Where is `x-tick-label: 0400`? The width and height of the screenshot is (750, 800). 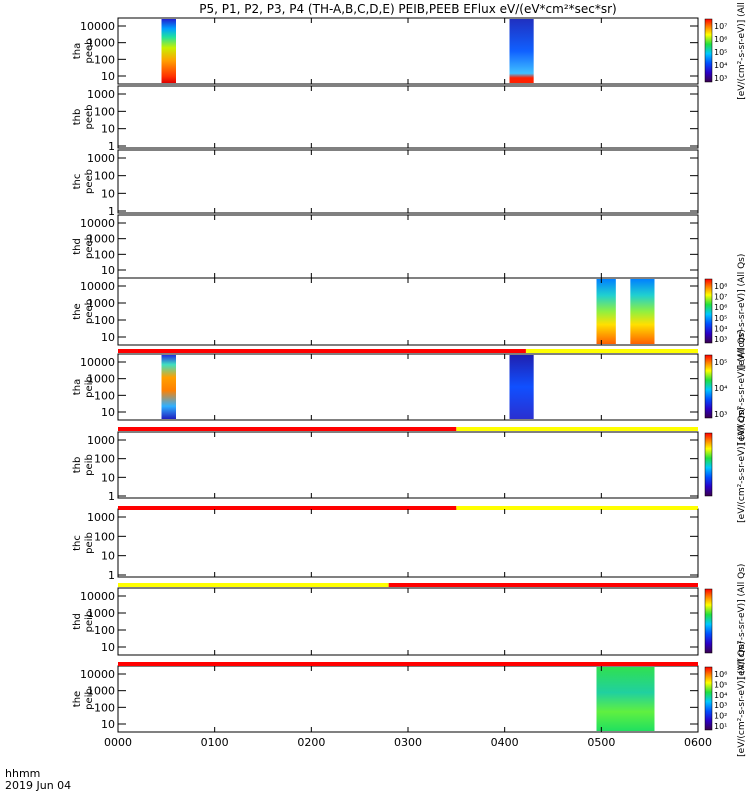
x-tick-label: 0400 is located at coordinates (505, 742).